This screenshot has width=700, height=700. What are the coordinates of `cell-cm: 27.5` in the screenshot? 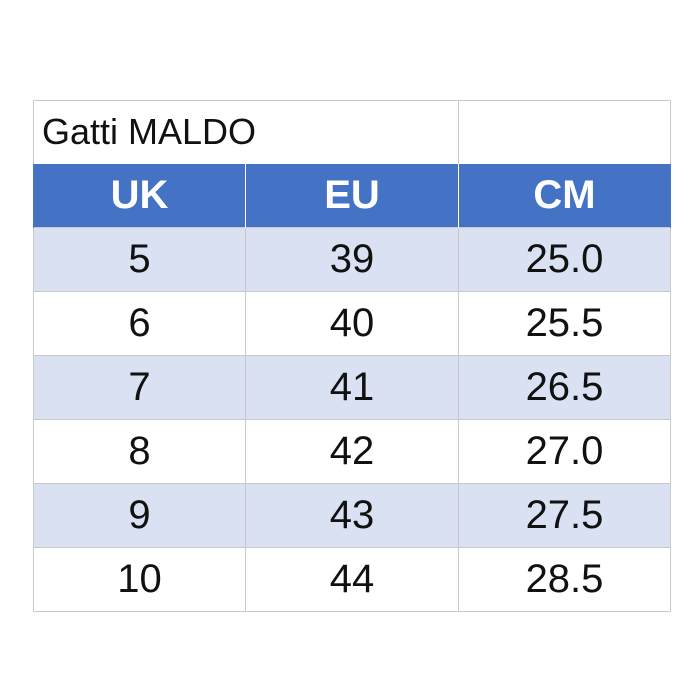 It's located at (564, 515).